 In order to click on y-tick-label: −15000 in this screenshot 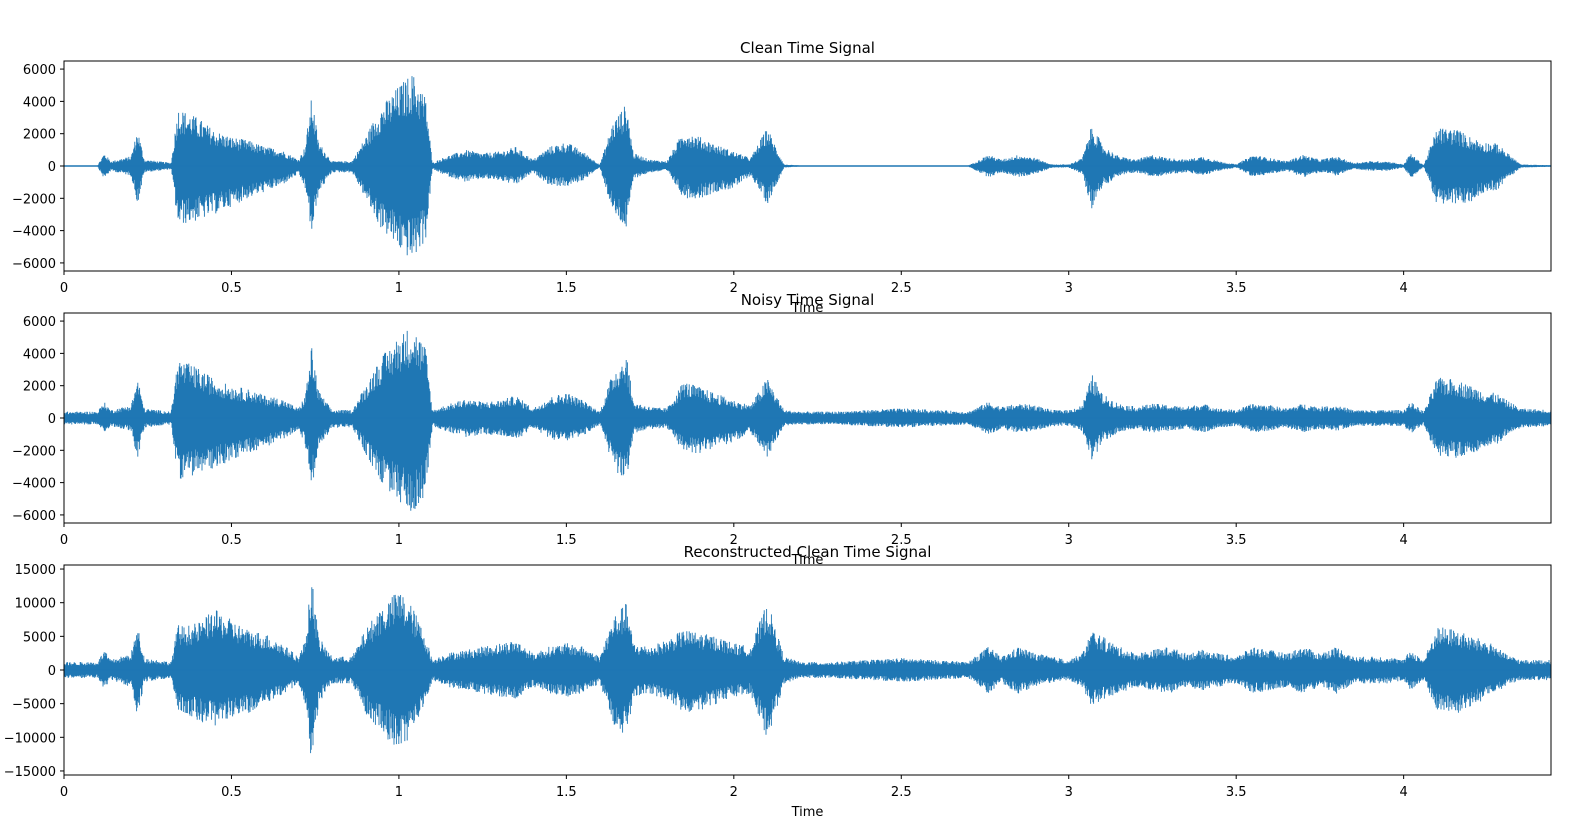, I will do `click(30, 772)`.